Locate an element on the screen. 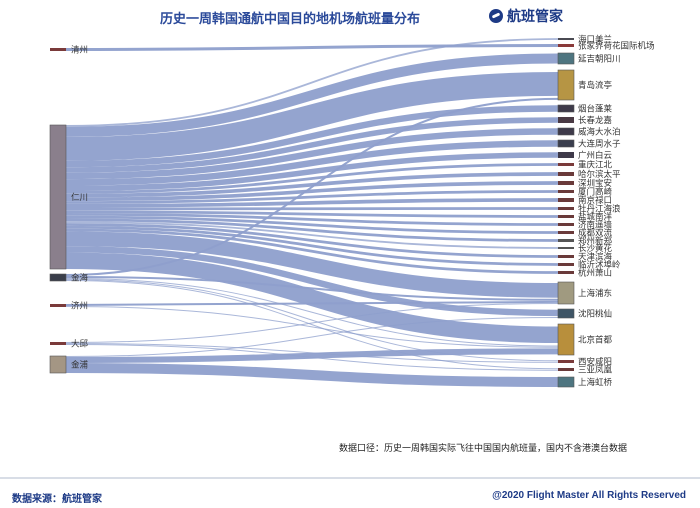  node-label: 烟台蓬莱 is located at coordinates (595, 109).